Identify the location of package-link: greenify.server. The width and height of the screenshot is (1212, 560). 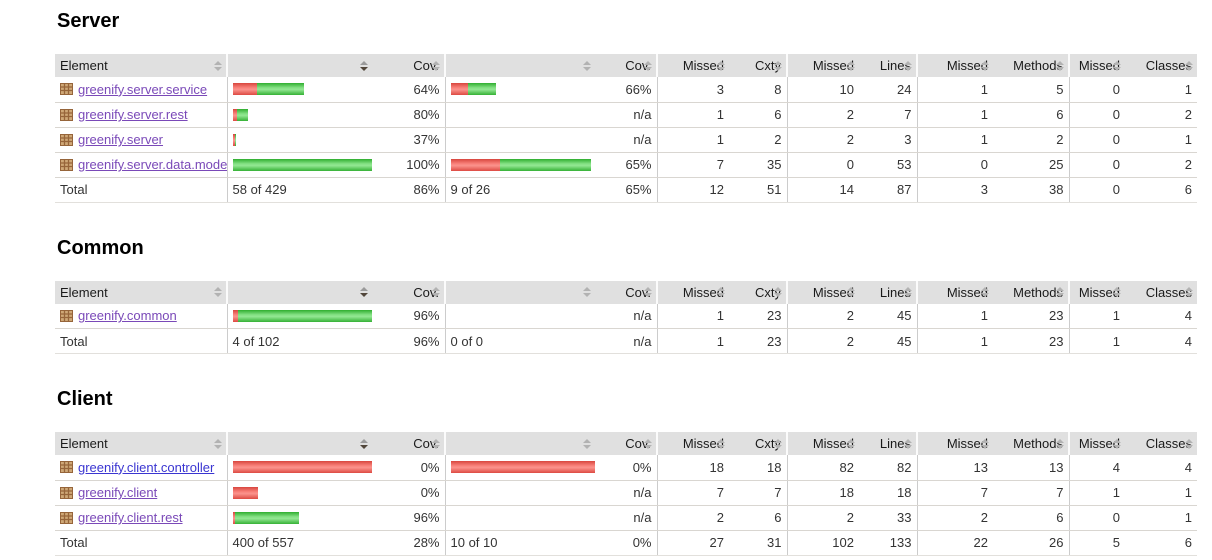
(121, 139).